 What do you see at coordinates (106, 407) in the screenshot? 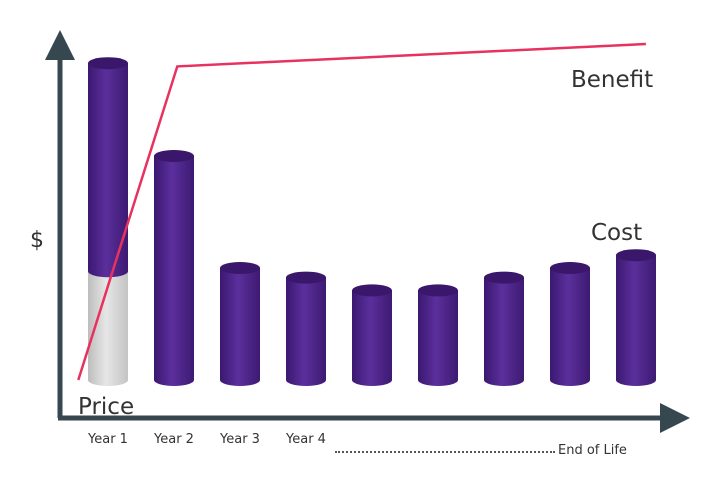
I see `price-label: Price` at bounding box center [106, 407].